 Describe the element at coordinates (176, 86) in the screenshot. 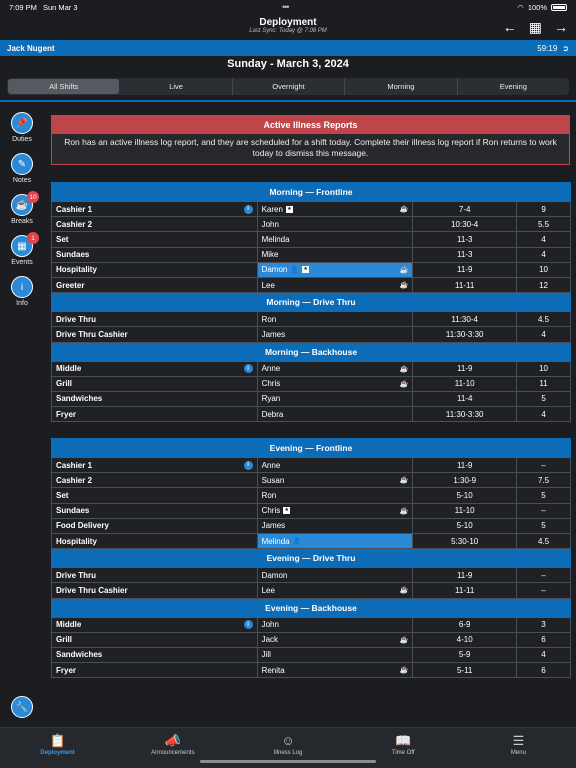

I see `tab-live: Live` at that location.